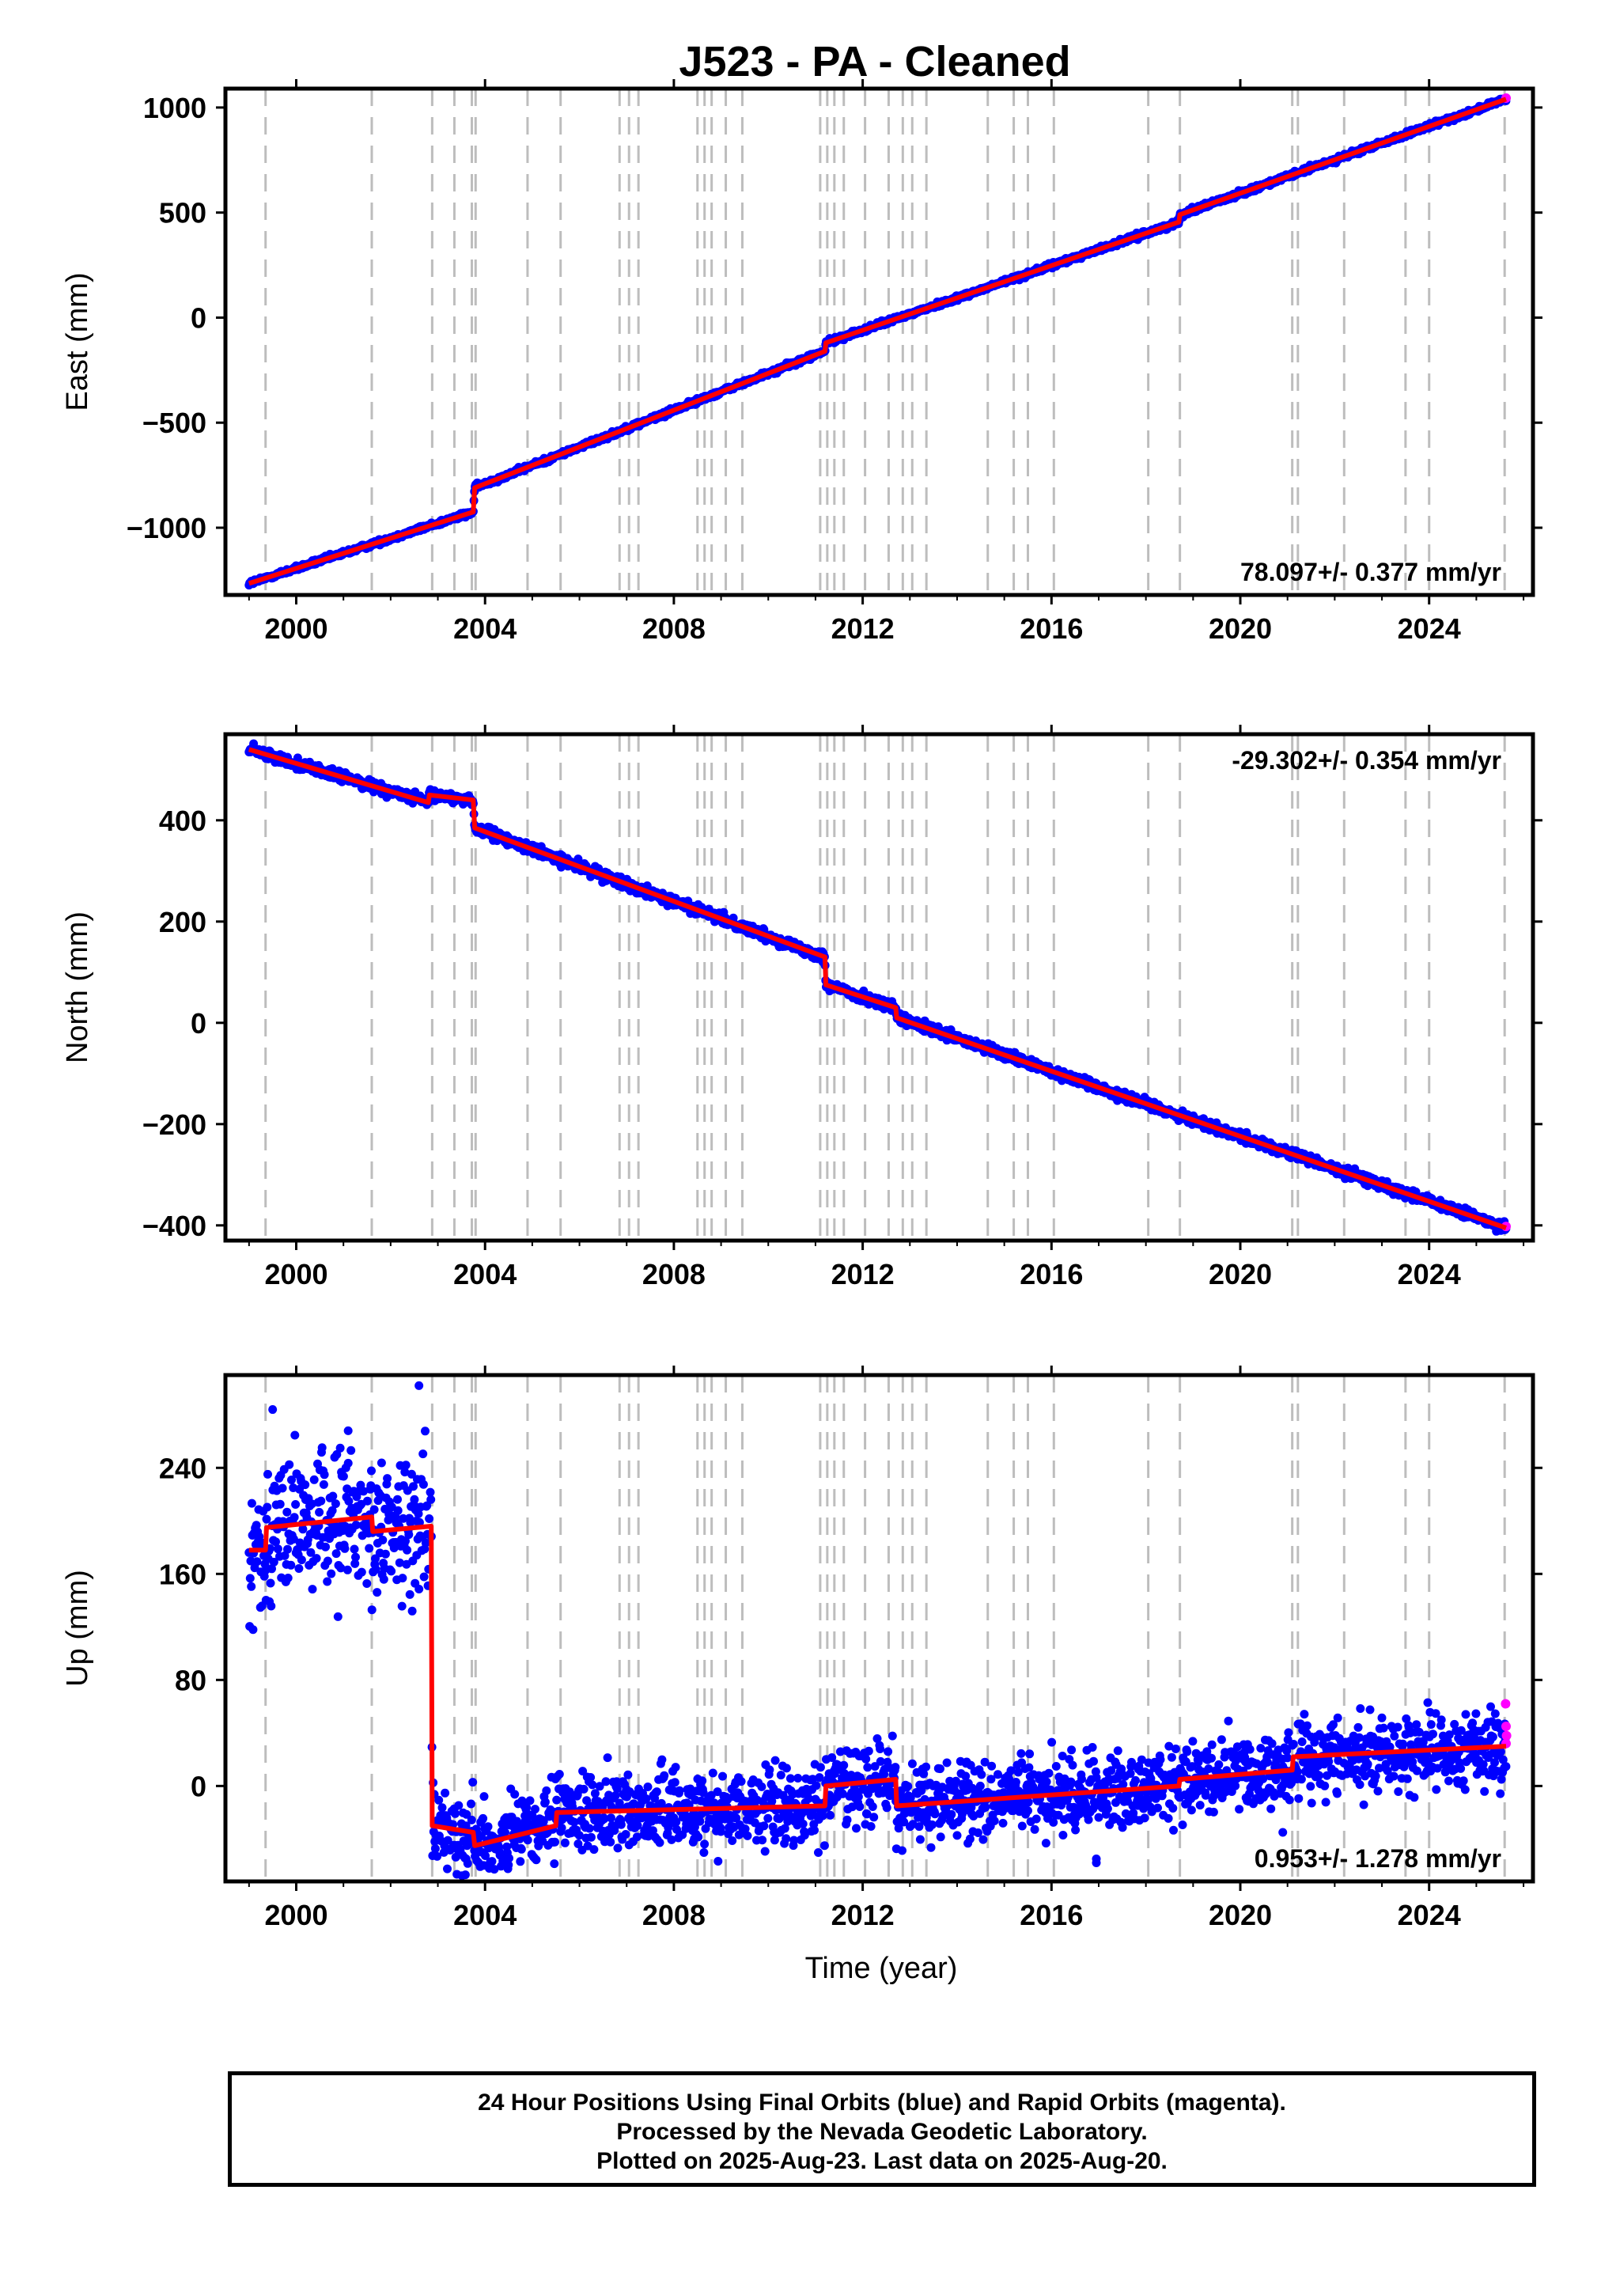 The height and width of the screenshot is (2296, 1601). I want to click on y-tick-label: 200, so click(183, 922).